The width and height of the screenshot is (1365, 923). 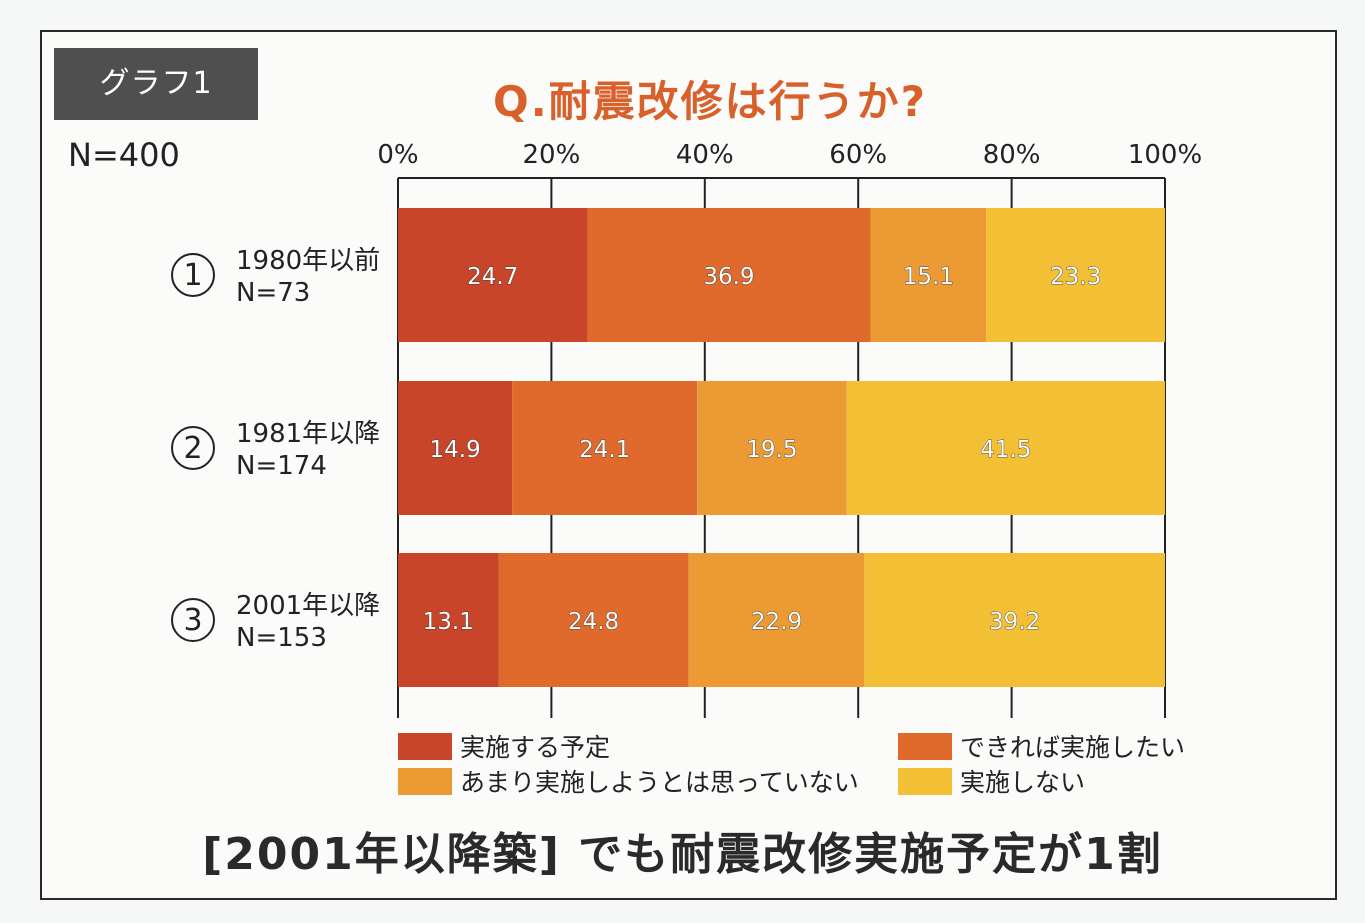 I want to click on x-tick-label: 60%, so click(x=858, y=155).